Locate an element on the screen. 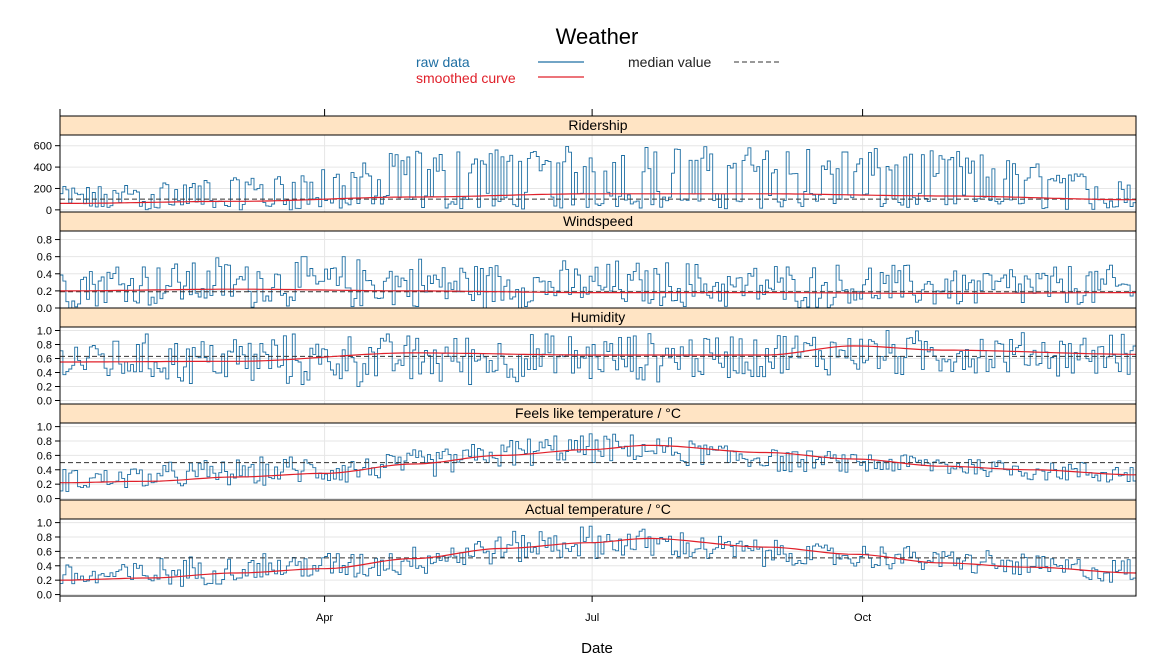  panel-0: Ridership 0 200 400 600 is located at coordinates (585, 166).